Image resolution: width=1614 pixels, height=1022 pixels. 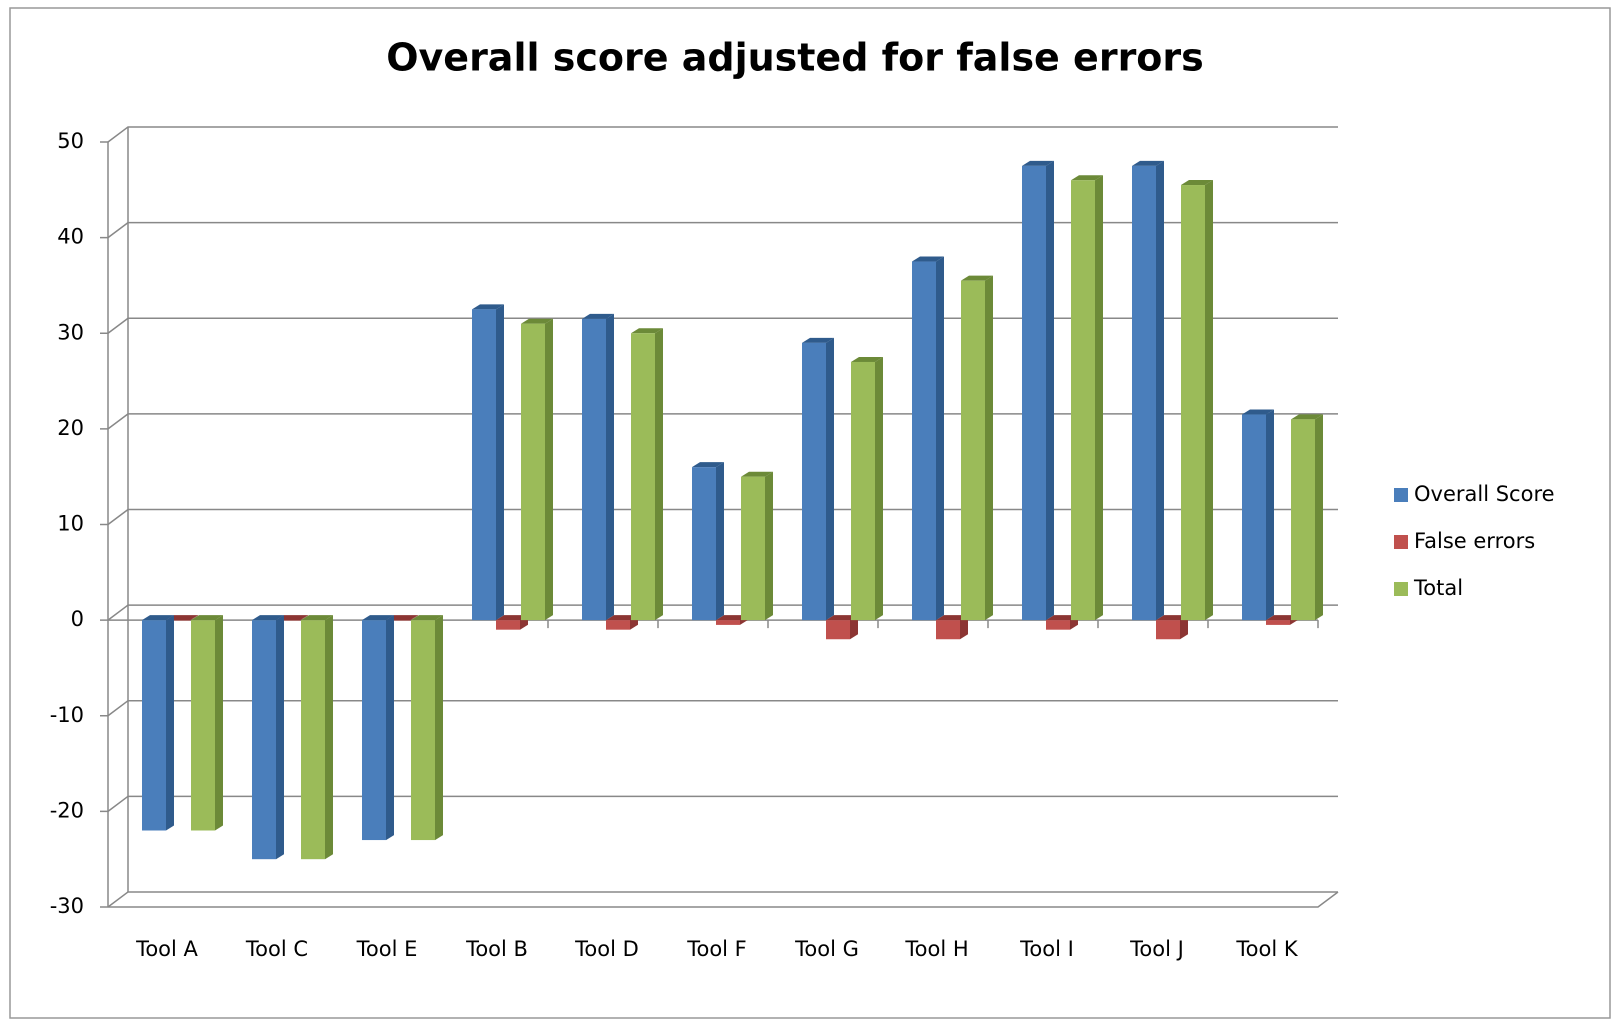 I want to click on y-tick-label: 40, so click(x=70, y=237).